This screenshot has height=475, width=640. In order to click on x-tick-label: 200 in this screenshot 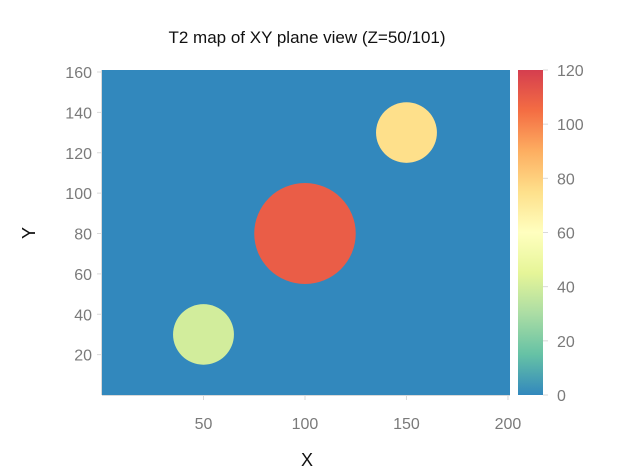, I will do `click(508, 424)`.